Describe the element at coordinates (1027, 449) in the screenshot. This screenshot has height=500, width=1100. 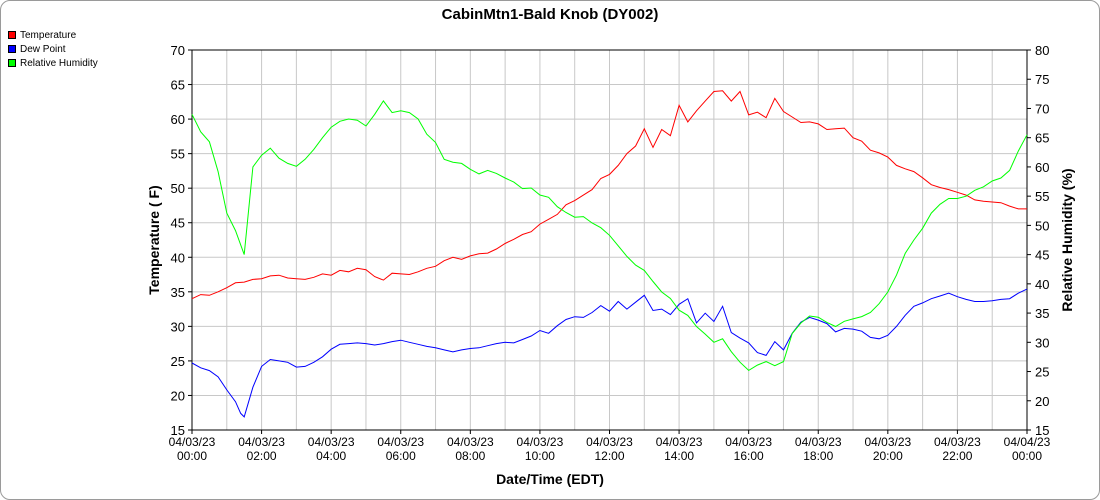
I see `x-tick-label: 04/04/23 00:00` at that location.